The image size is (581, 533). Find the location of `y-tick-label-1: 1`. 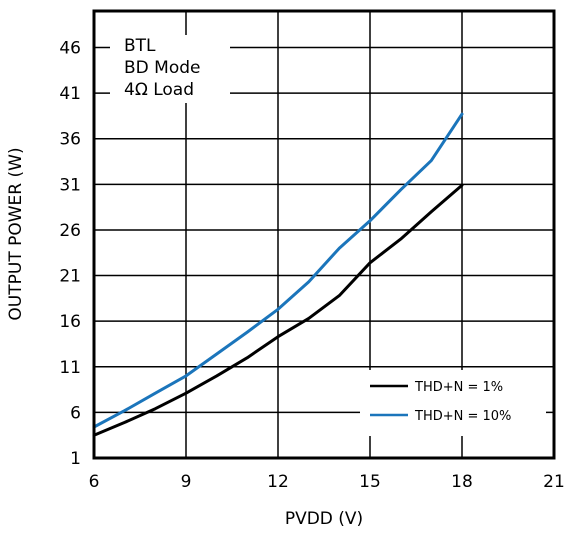

y-tick-label-1: 1 is located at coordinates (75, 459).